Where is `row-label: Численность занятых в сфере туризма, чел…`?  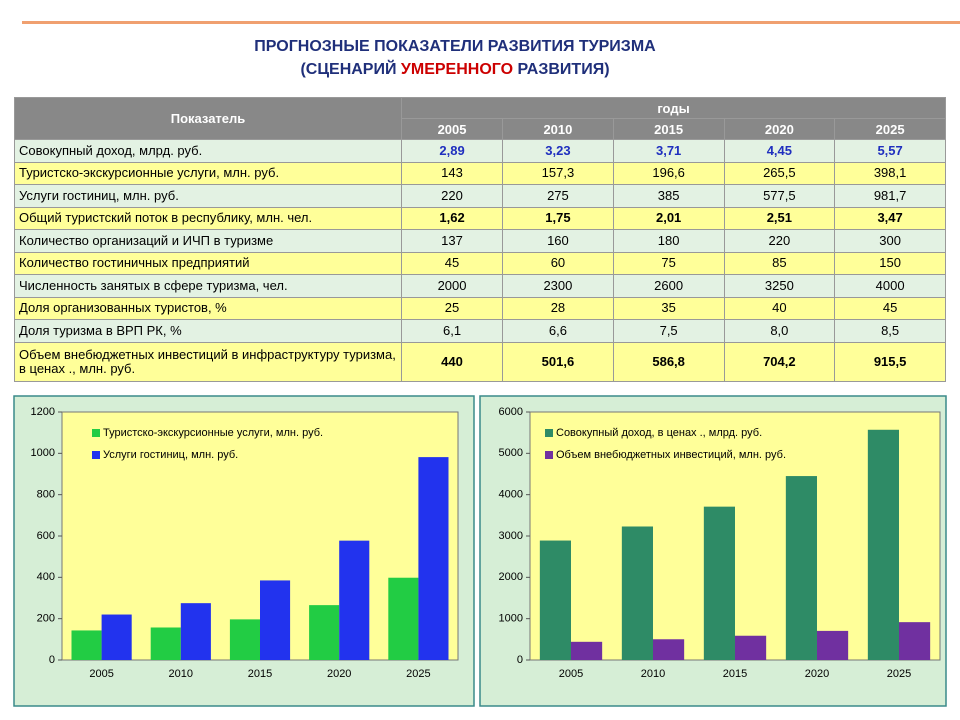 row-label: Численность занятых в сфере туризма, чел… is located at coordinates (208, 286).